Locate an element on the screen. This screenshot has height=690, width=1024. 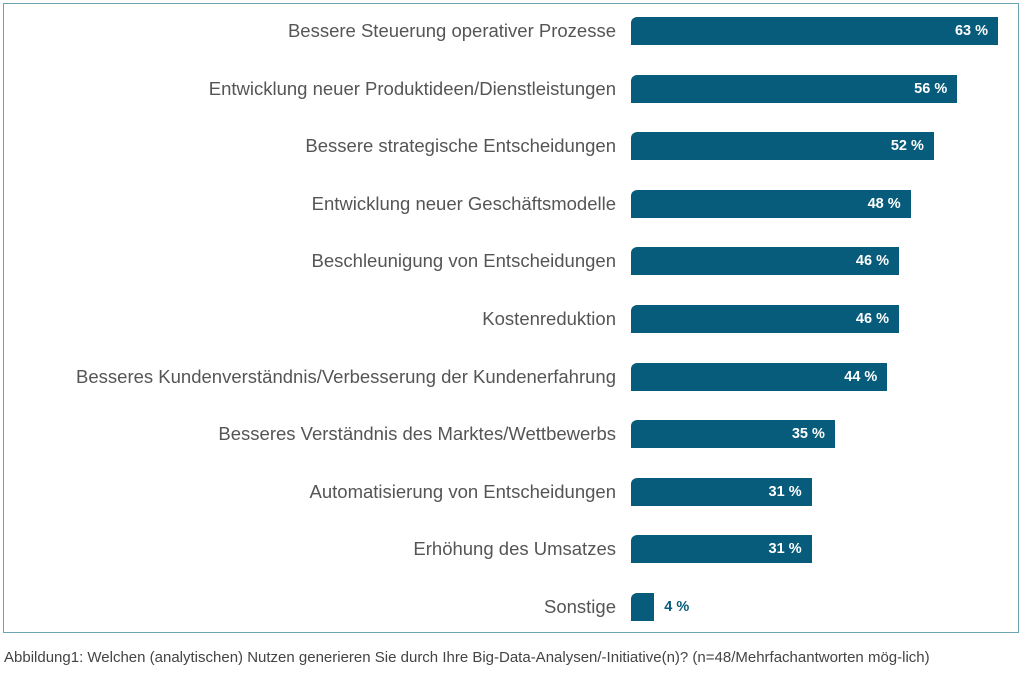
value-label: 44 % is located at coordinates (861, 376).